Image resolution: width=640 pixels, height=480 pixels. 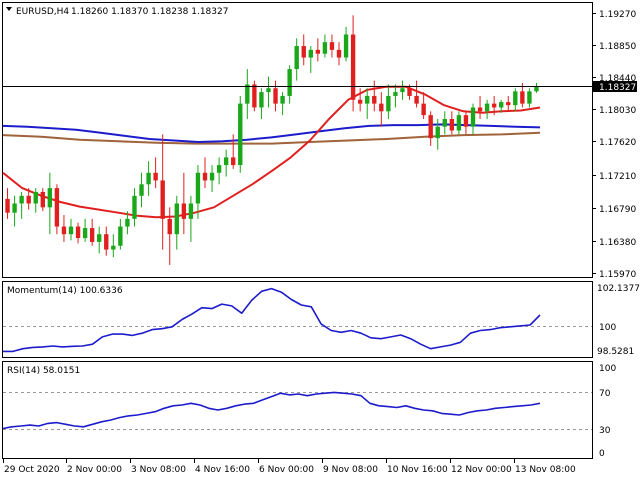 What do you see at coordinates (272, 320) in the screenshot?
I see `momentum-series` at bounding box center [272, 320].